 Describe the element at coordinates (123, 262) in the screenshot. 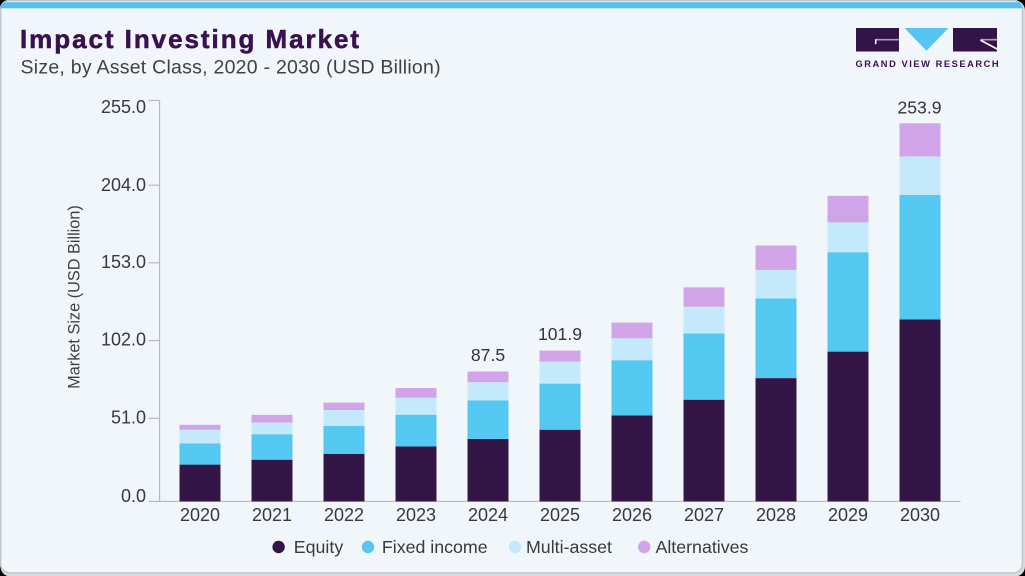

I see `svg-text: 153.0` at that location.